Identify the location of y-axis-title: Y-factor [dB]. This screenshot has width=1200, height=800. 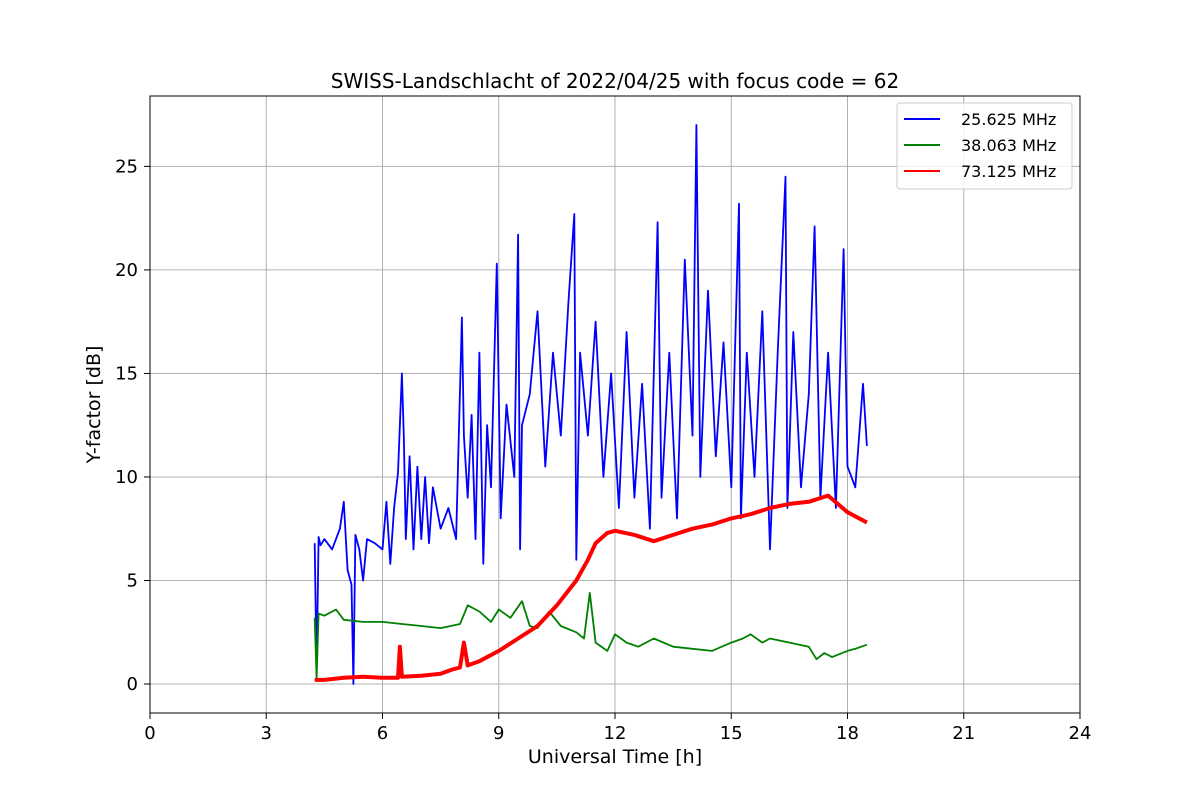
(94, 405).